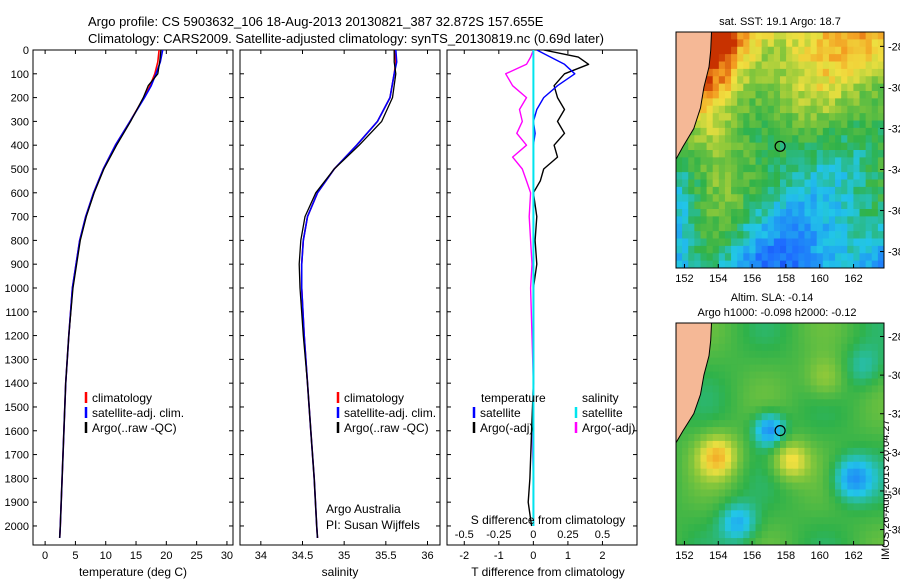  I want to click on lon-tick-label: 158, so click(786, 556).